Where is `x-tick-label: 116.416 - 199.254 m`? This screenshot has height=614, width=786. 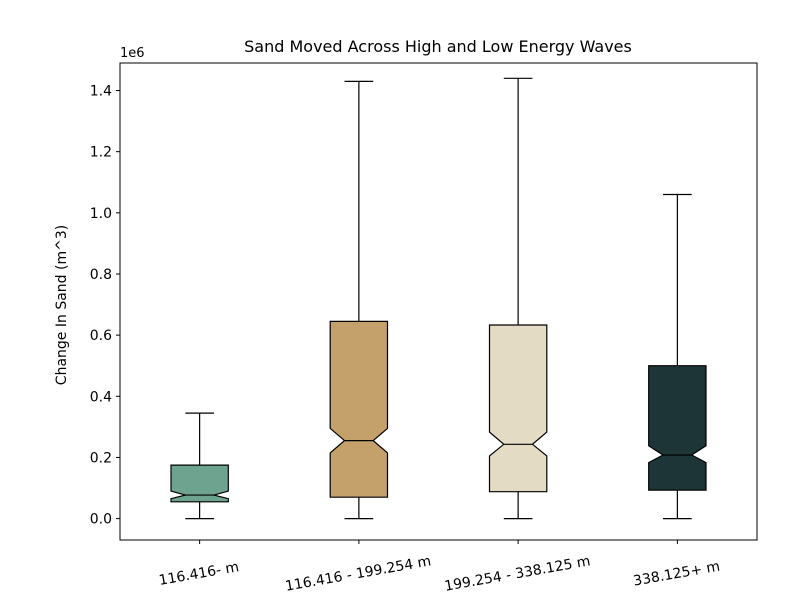
x-tick-label: 116.416 - 199.254 m is located at coordinates (358, 573).